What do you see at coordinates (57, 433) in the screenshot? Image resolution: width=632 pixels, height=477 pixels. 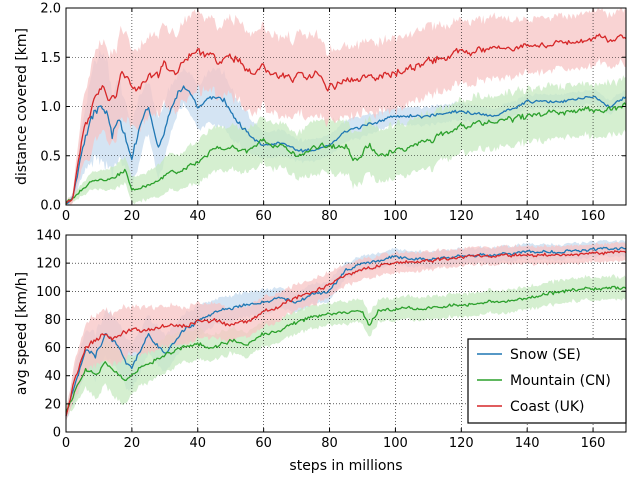 I see `y-tick-label: 0` at bounding box center [57, 433].